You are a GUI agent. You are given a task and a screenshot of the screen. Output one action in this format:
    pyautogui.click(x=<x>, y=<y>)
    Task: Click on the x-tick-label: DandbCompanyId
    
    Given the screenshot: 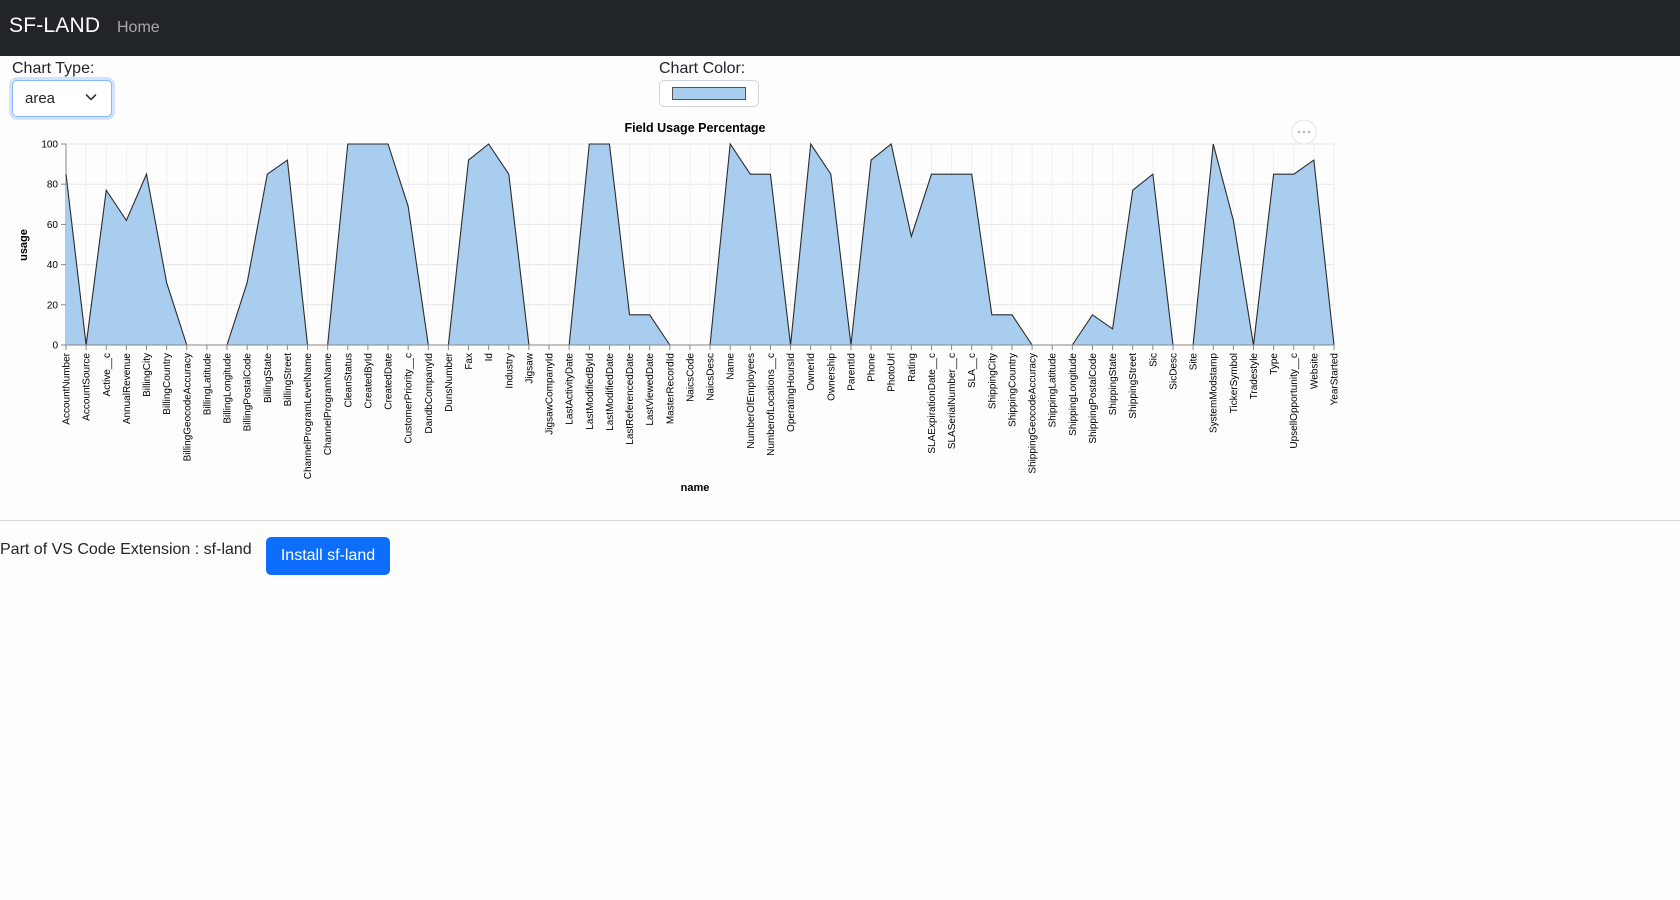 What is the action you would take?
    pyautogui.click(x=429, y=393)
    